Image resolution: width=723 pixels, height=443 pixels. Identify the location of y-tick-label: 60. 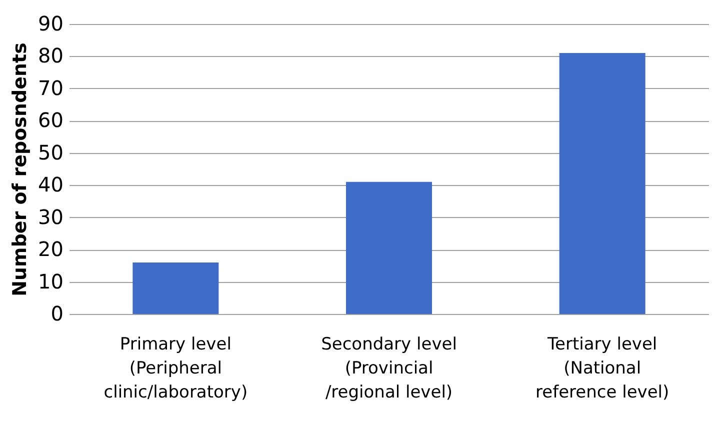
(51, 120).